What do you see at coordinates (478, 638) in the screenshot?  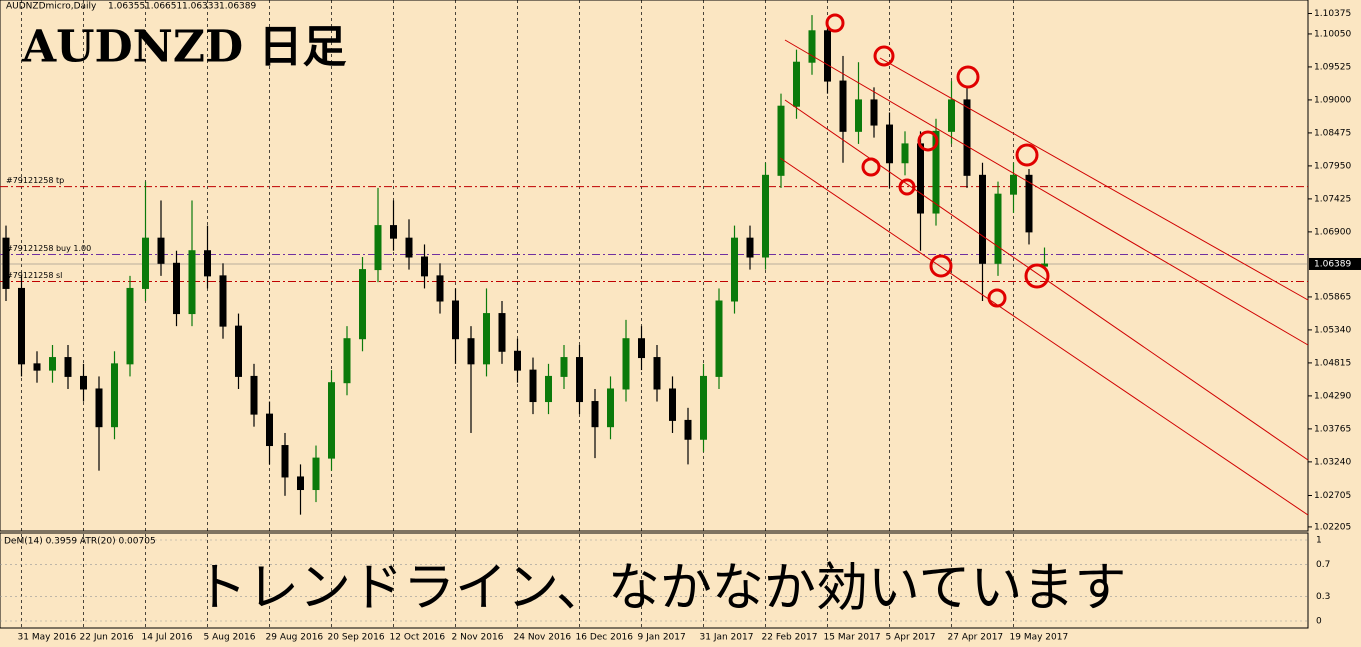 I see `x-tick-label: 2 Nov 2016` at bounding box center [478, 638].